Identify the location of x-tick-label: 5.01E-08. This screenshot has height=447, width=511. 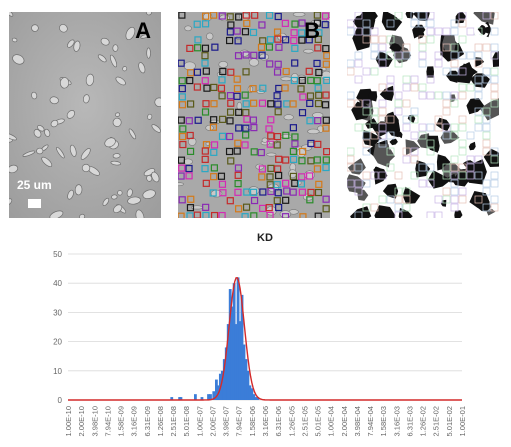
(186, 421).